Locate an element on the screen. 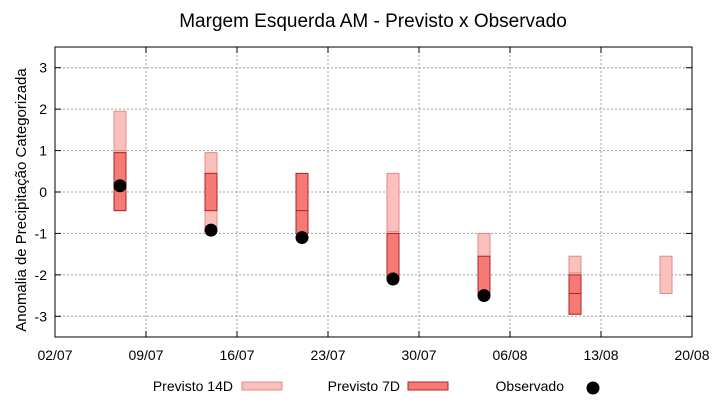 The width and height of the screenshot is (720, 405). x-tick-label: 06/08 is located at coordinates (509, 355).